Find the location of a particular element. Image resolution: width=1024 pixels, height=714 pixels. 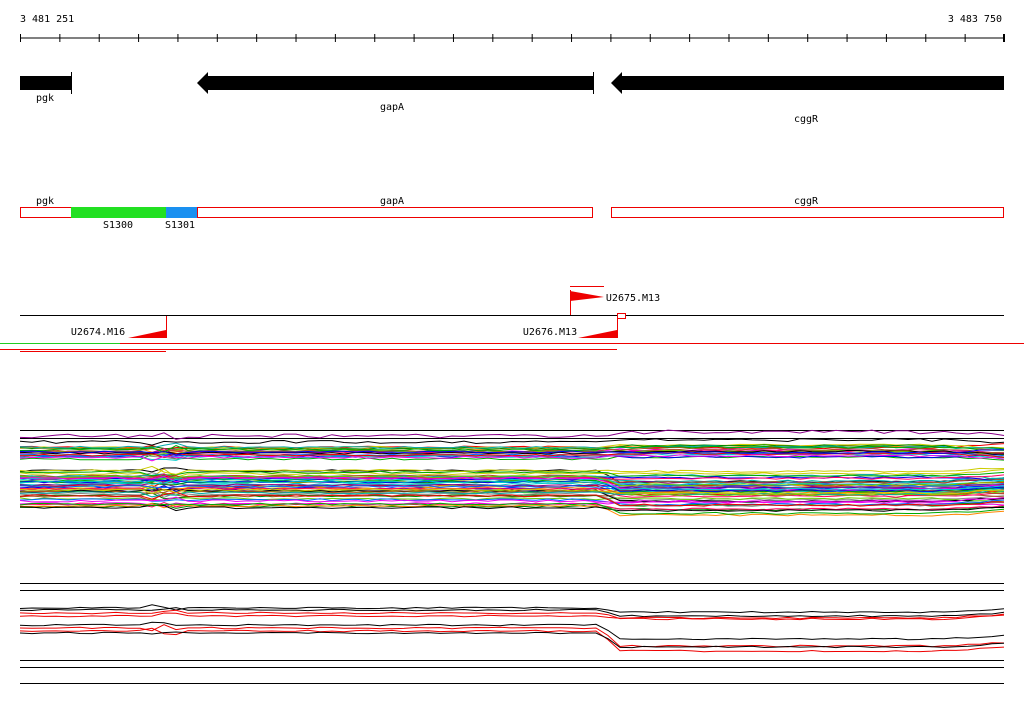

segment-label: cggR is located at coordinates (806, 201).